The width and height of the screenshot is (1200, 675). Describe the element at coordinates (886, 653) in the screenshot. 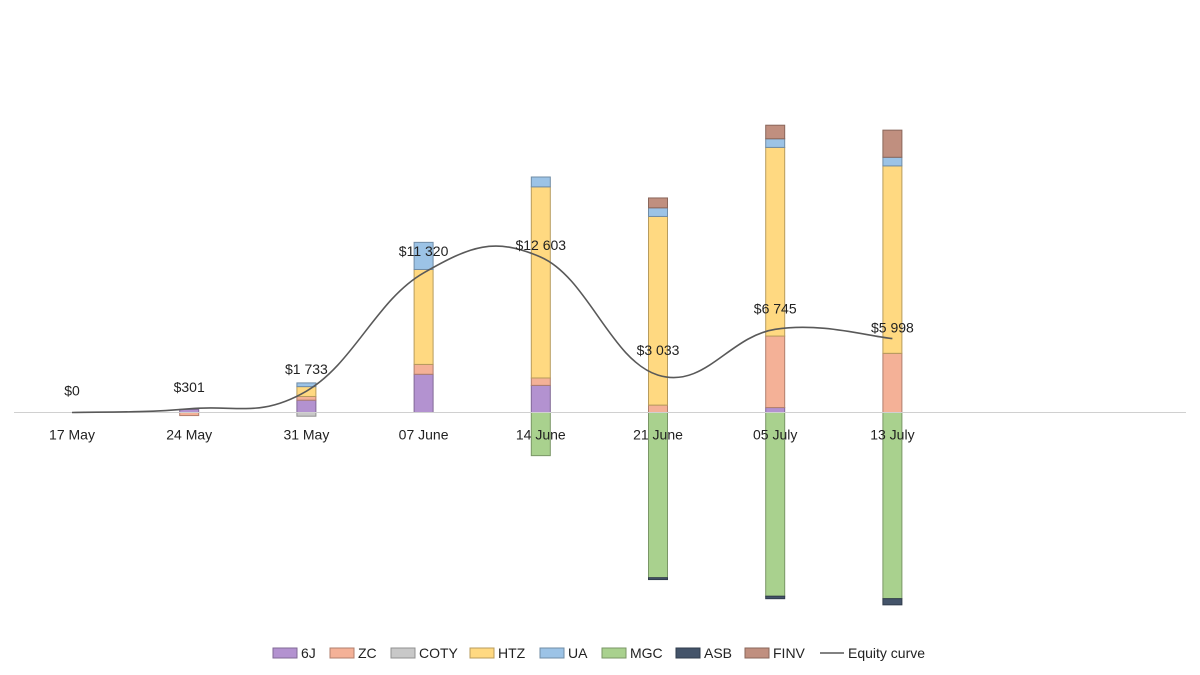

I see `legend-label-equity-curve: Equity curve` at that location.